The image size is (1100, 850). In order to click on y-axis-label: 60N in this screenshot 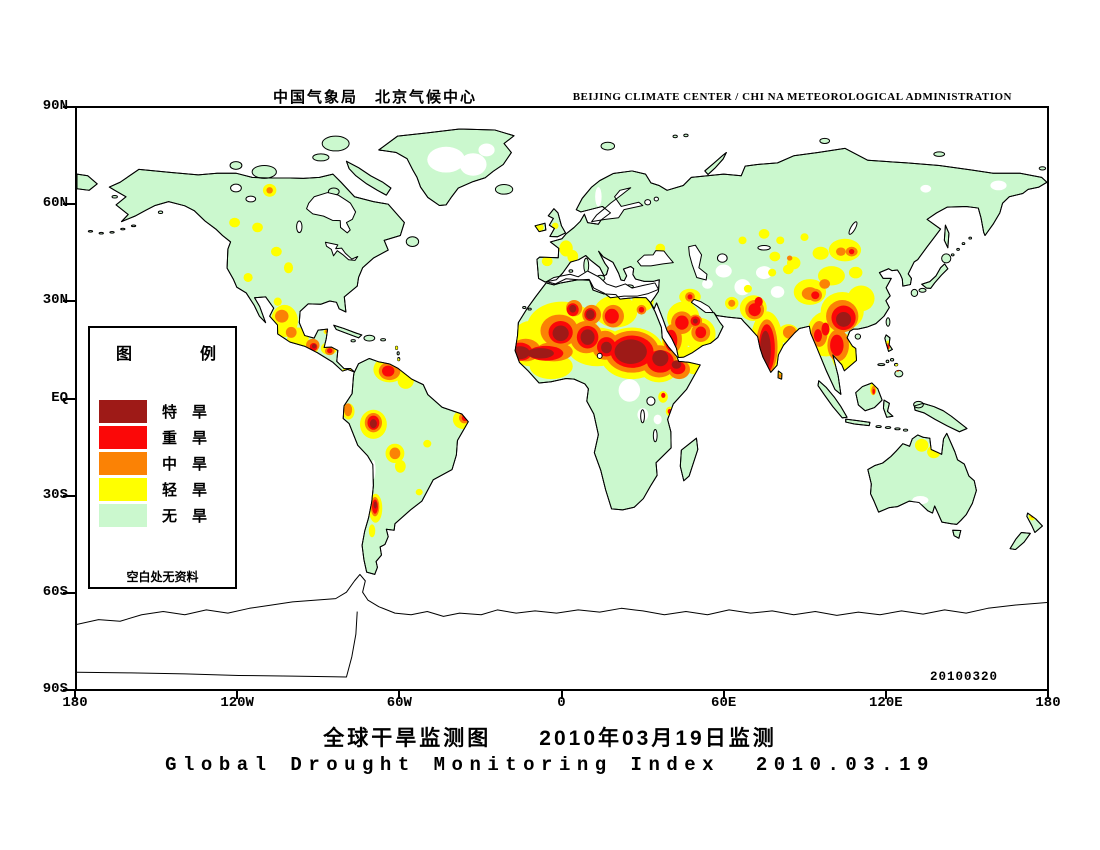, I will do `click(55, 203)`.